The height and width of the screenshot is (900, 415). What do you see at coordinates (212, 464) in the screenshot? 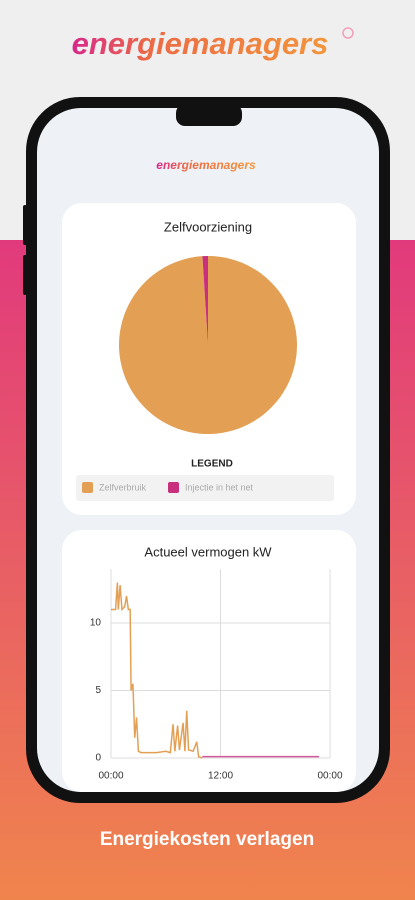
I see `legend-title: LEGEND` at bounding box center [212, 464].